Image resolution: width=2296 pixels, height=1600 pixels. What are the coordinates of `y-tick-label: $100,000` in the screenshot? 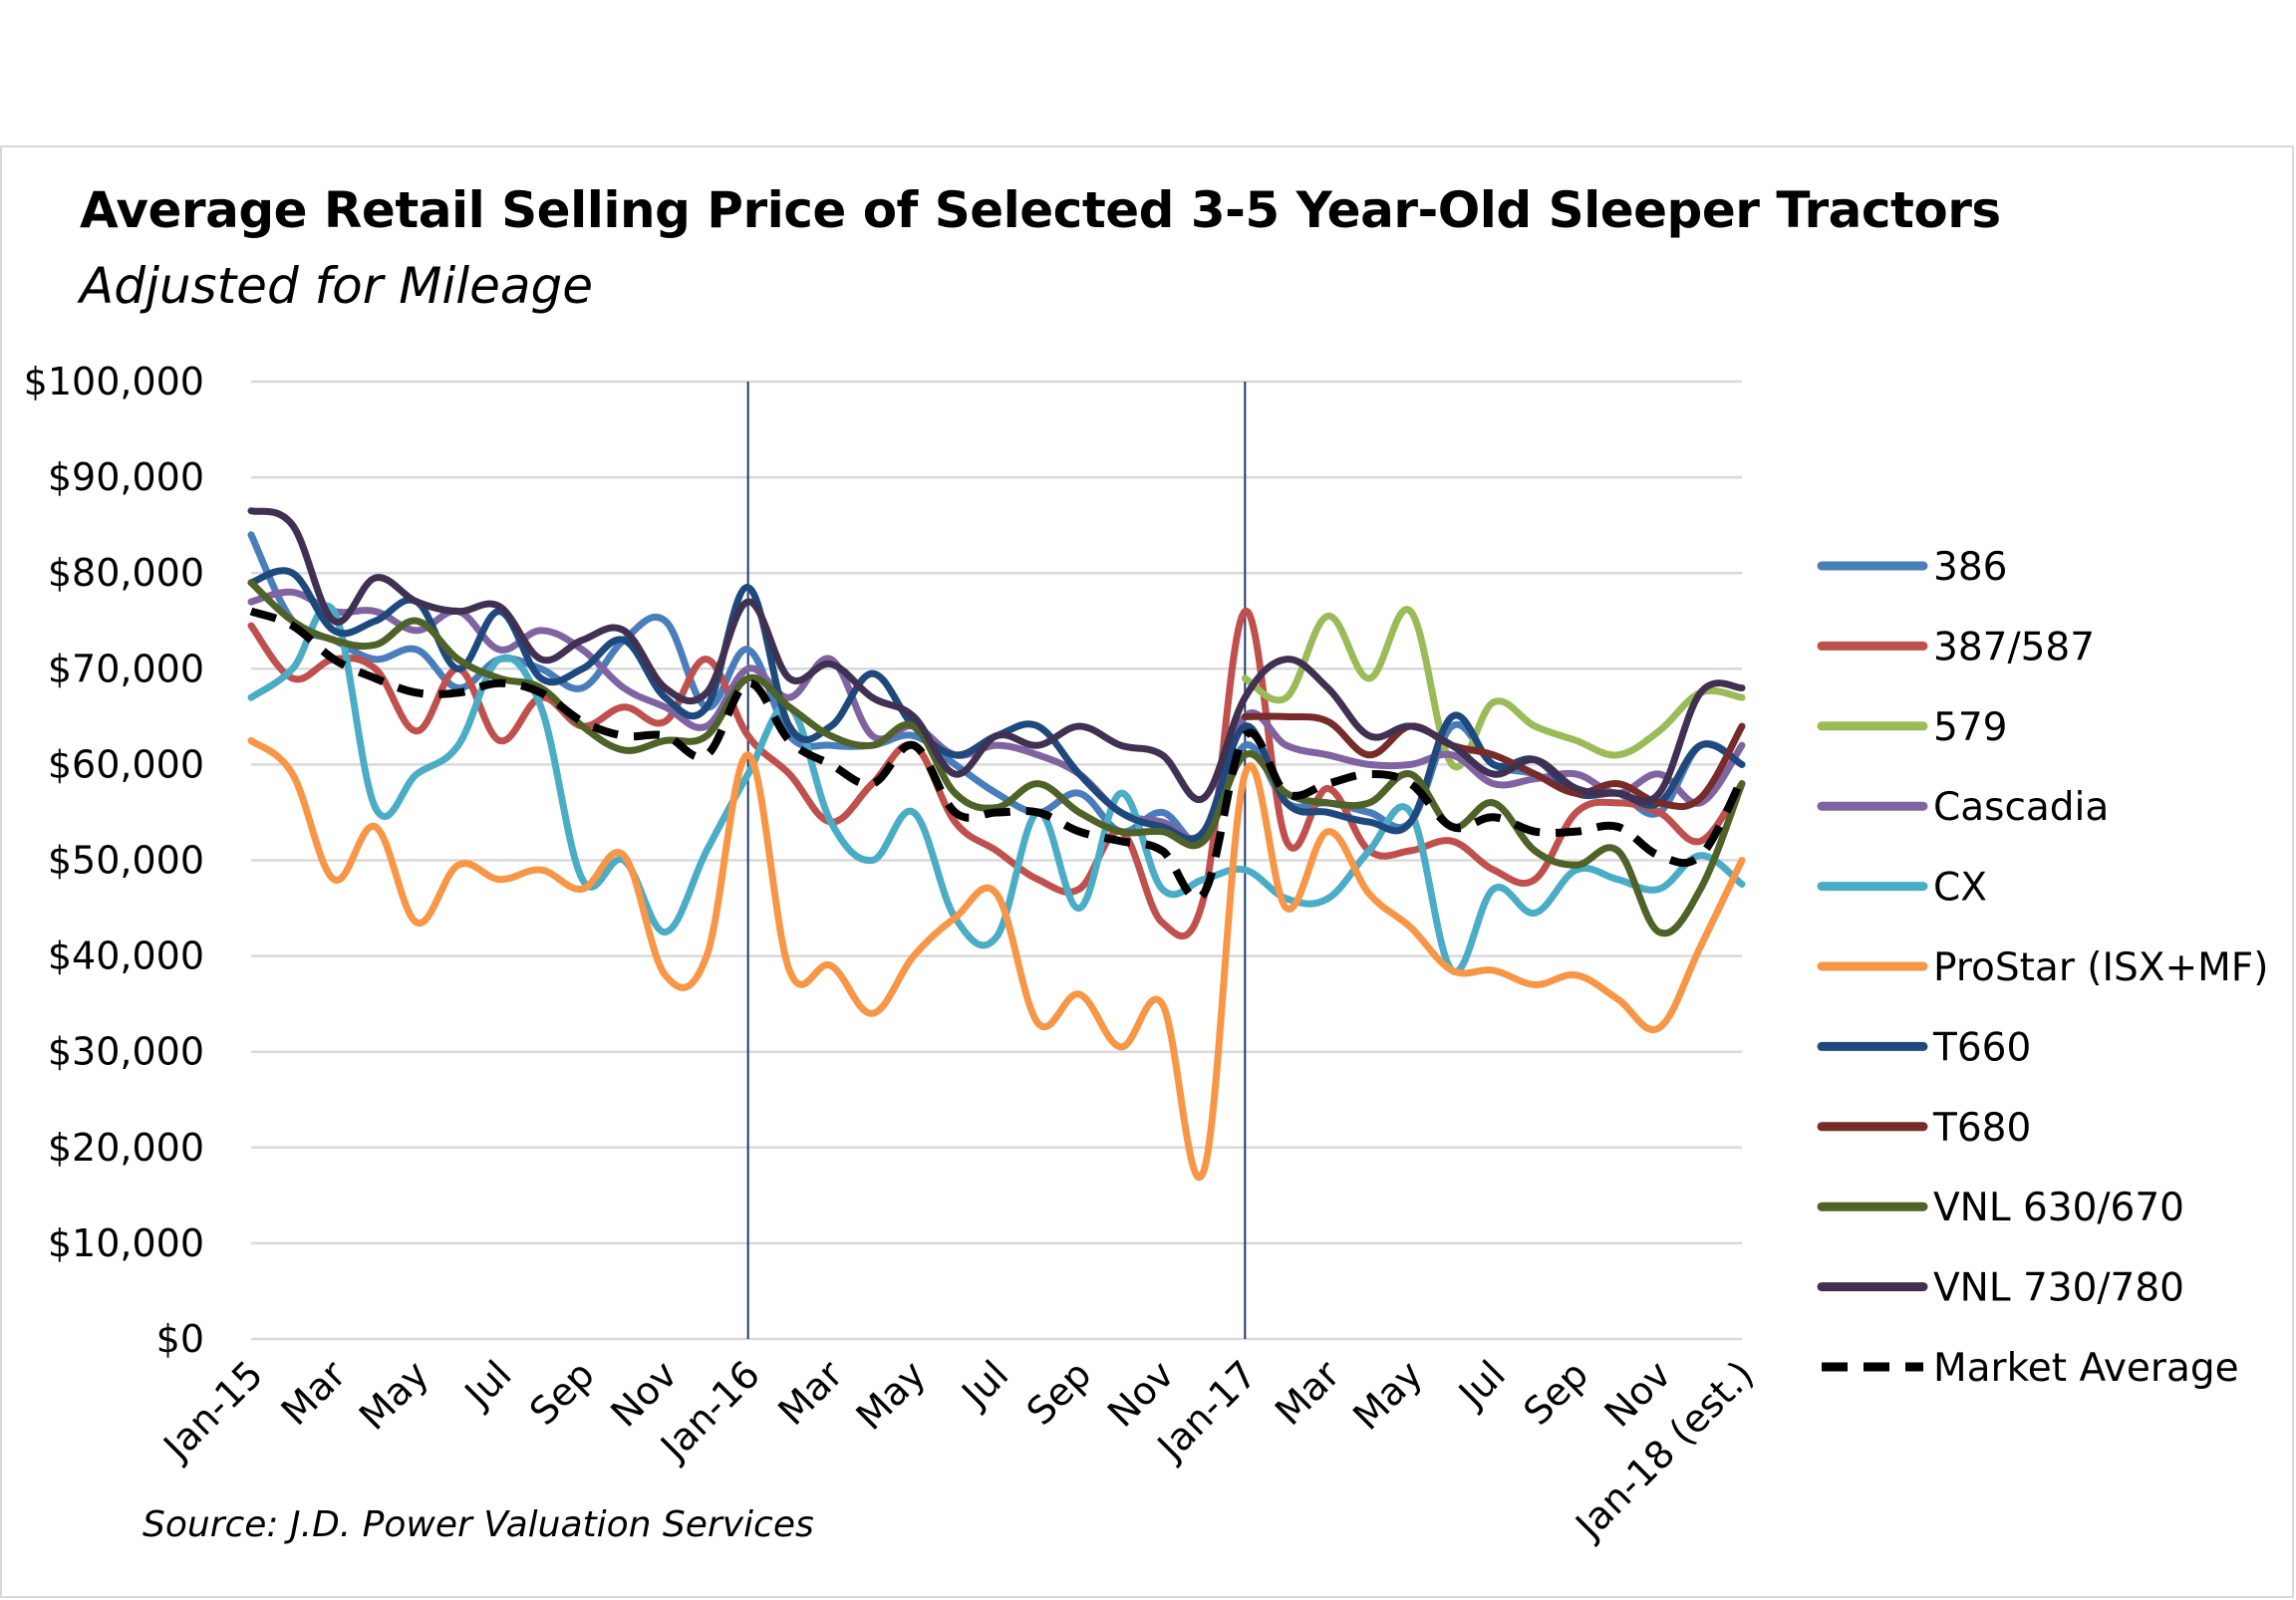 It's located at (114, 381).